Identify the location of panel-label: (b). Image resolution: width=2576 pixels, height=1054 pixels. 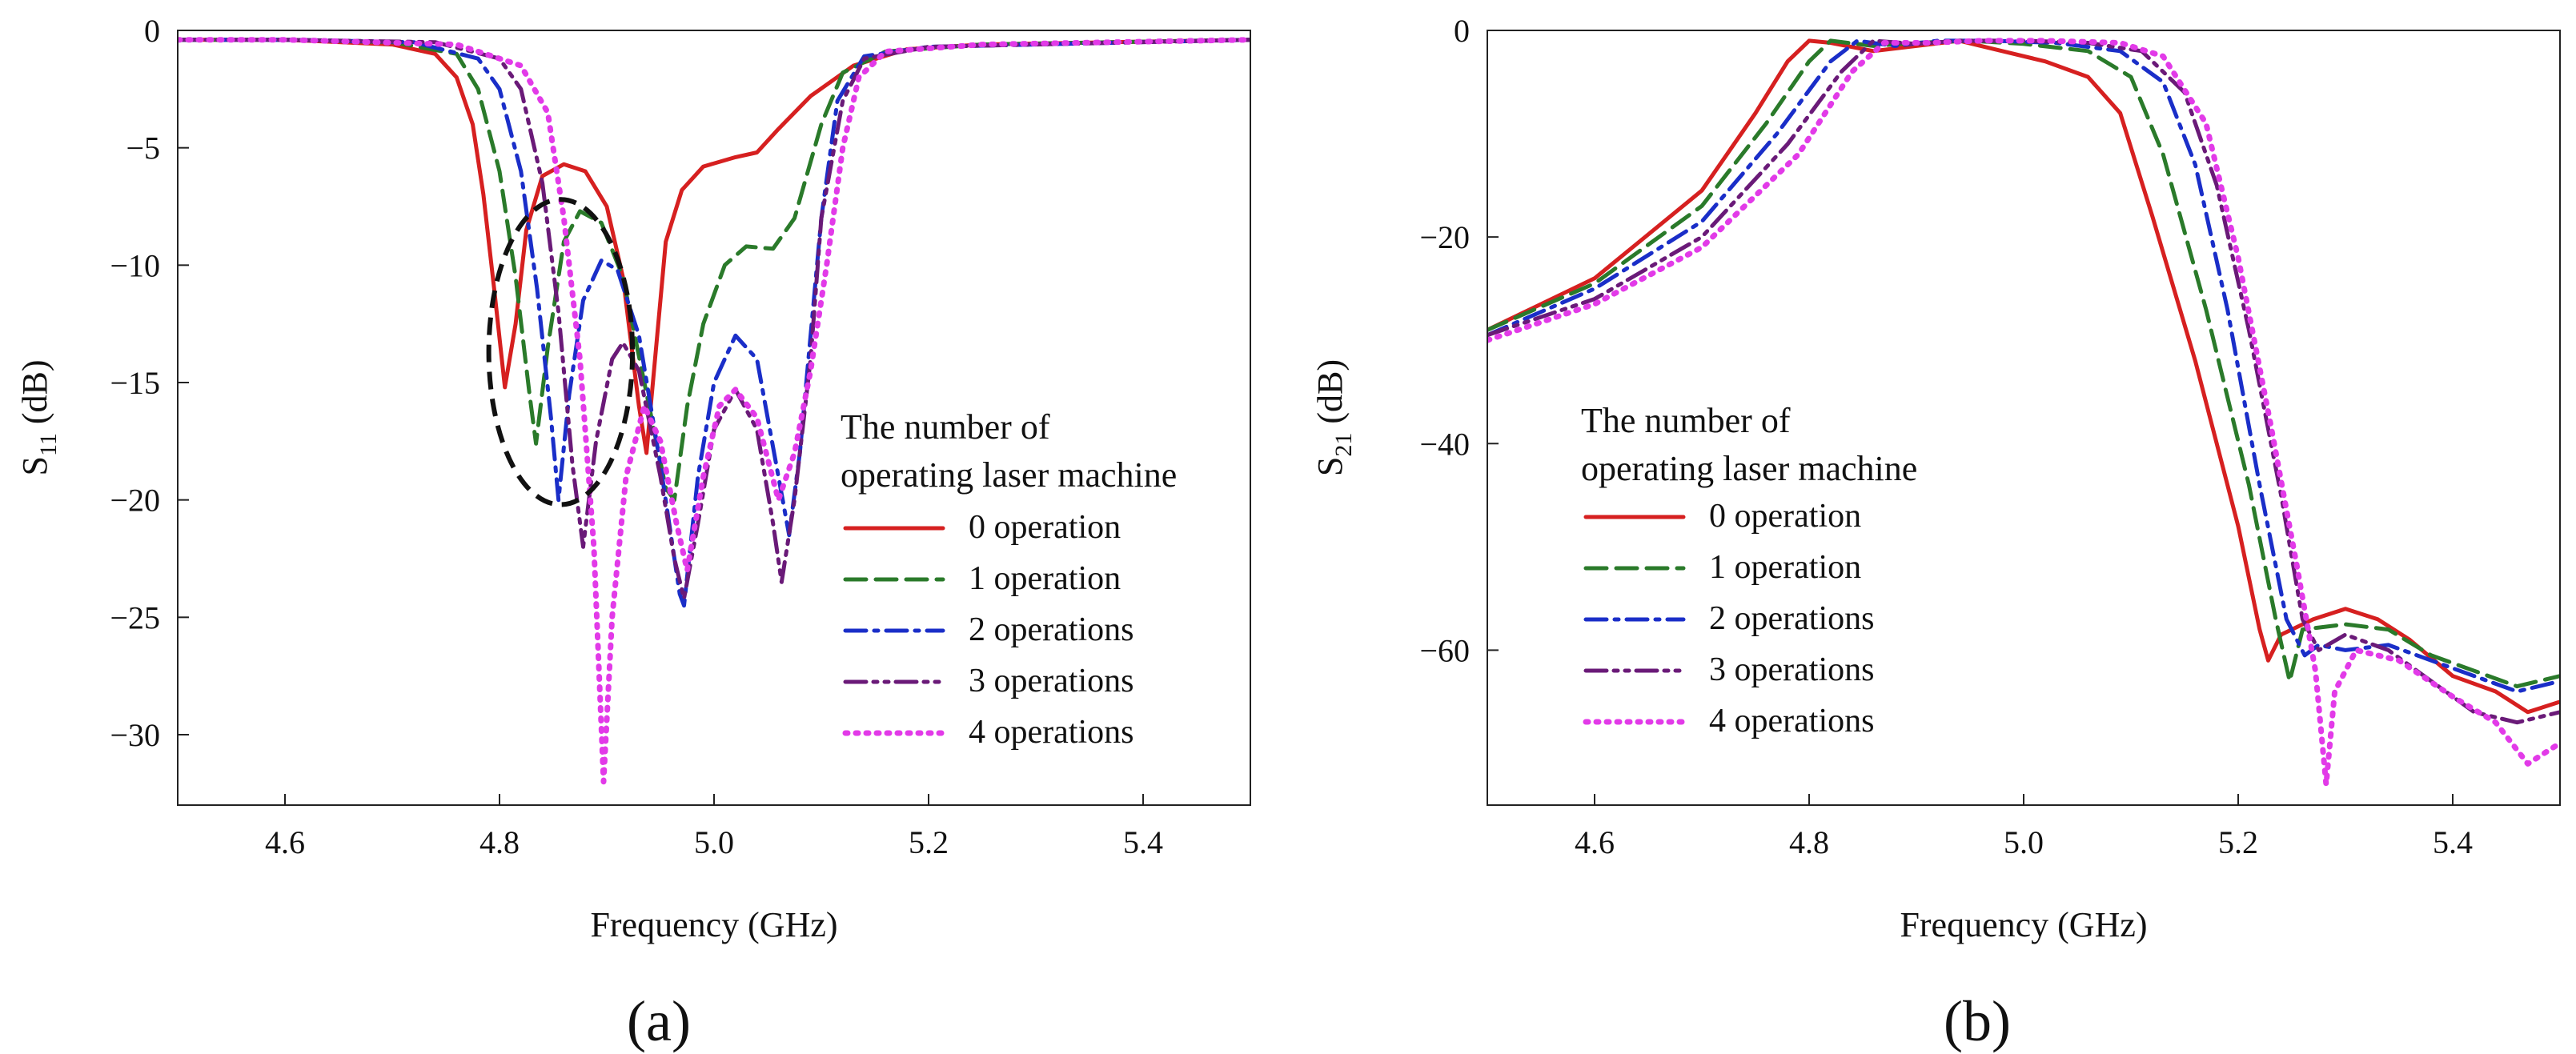
(1978, 1021).